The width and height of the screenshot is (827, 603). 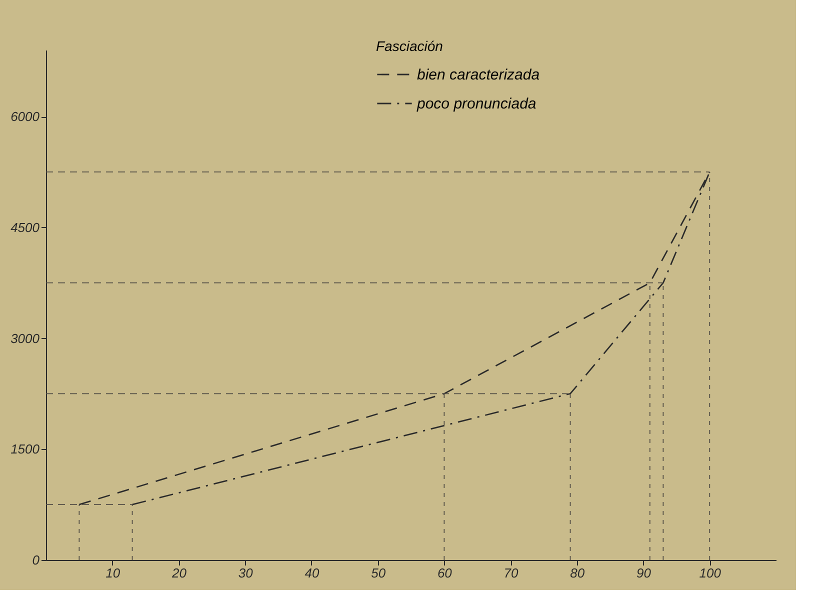 What do you see at coordinates (578, 573) in the screenshot?
I see `x-tick-label: 80` at bounding box center [578, 573].